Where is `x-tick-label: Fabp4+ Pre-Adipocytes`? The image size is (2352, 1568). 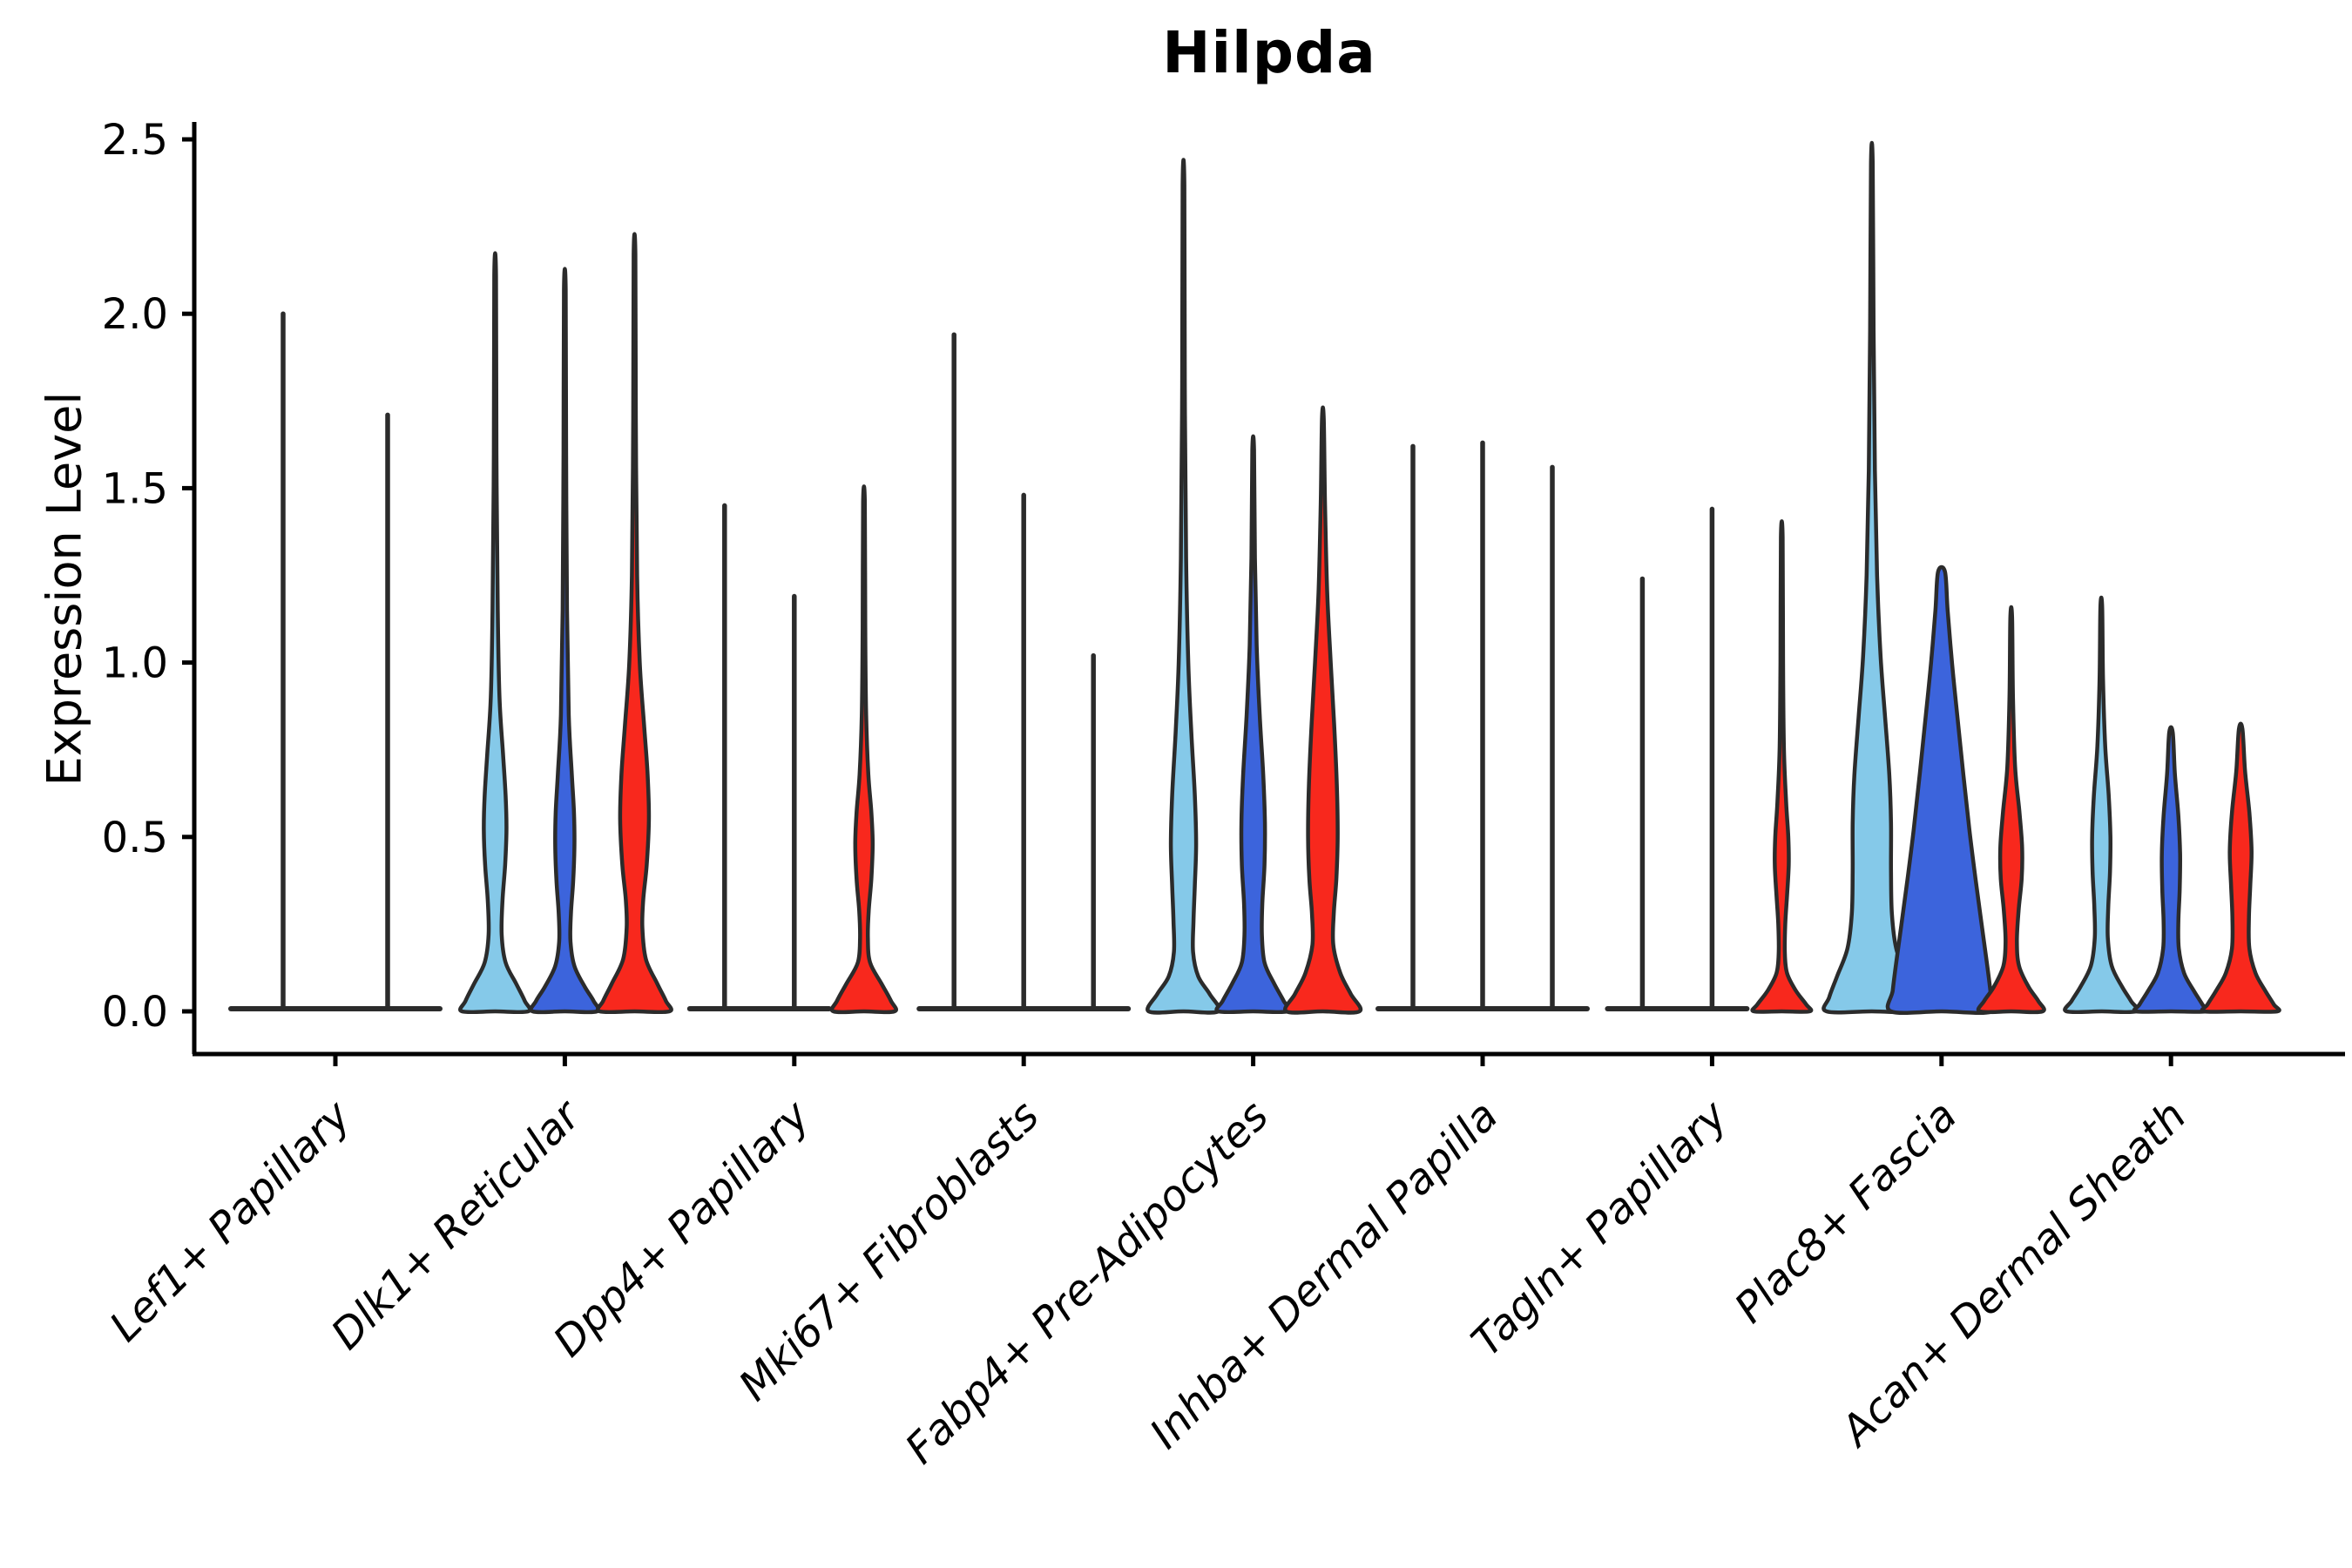
x-tick-label: Fabp4+ Pre-Adipocytes is located at coordinates (1087, 1283).